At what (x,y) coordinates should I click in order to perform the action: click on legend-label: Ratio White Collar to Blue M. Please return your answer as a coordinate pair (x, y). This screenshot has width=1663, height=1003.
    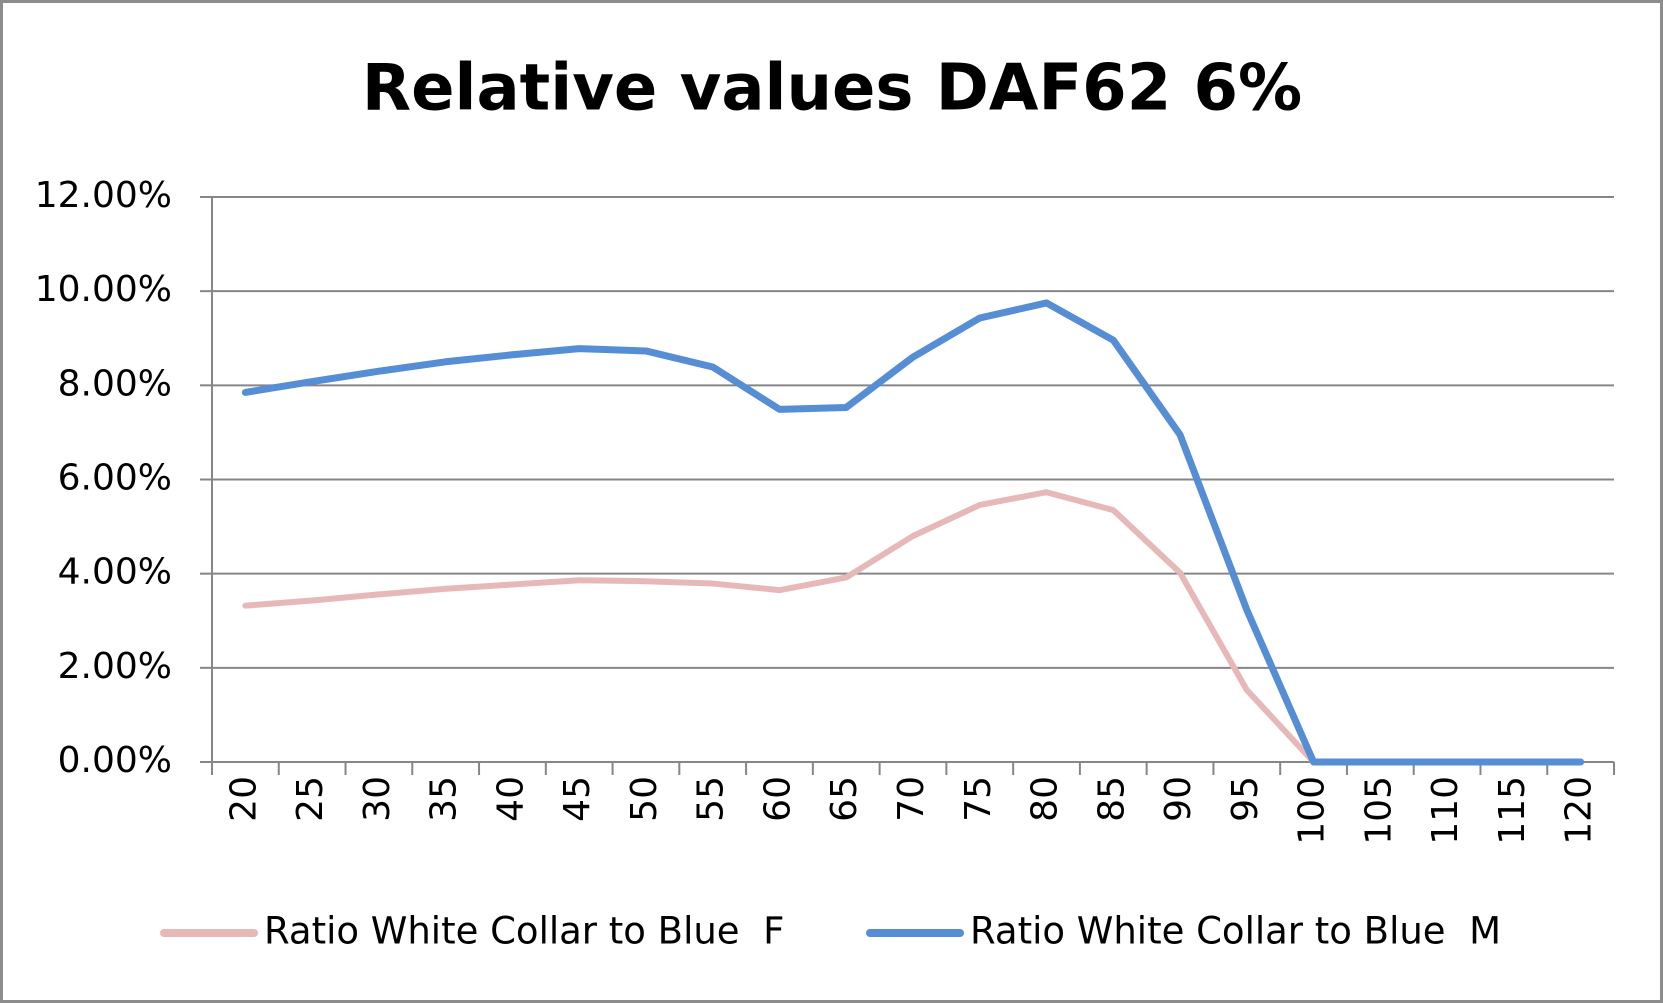
    Looking at the image, I should click on (1235, 931).